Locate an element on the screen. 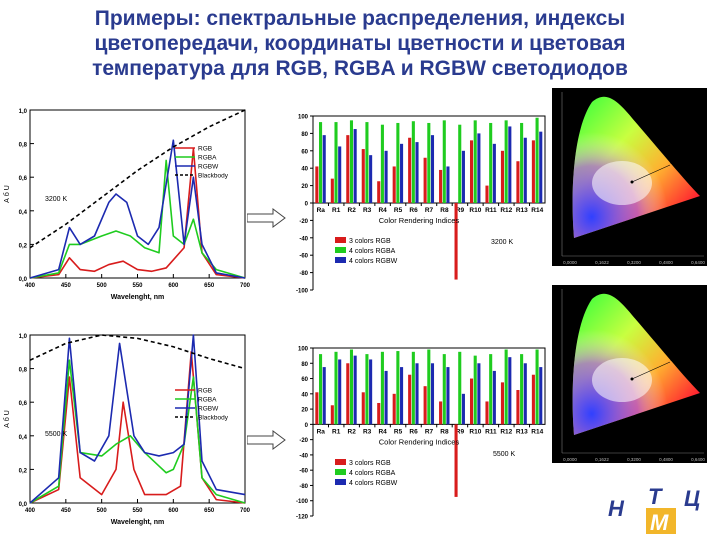 Image resolution: width=720 pixels, height=540 pixels. cie-chromaticity-diagram-3200: 0,0000 0,1622 0,3200 0,4800 0,6400 3200 is located at coordinates (629, 177).